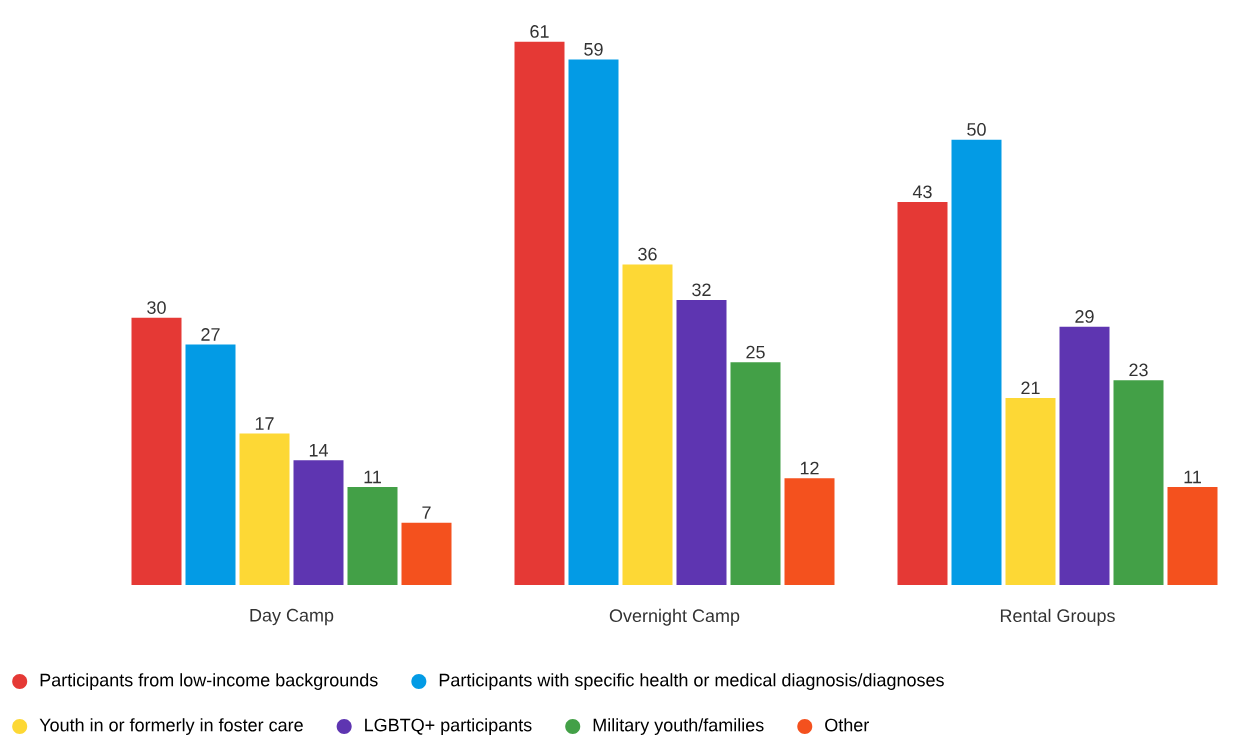 This screenshot has height=743, width=1247. Describe the element at coordinates (1030, 388) in the screenshot. I see `data-label: 21` at that location.